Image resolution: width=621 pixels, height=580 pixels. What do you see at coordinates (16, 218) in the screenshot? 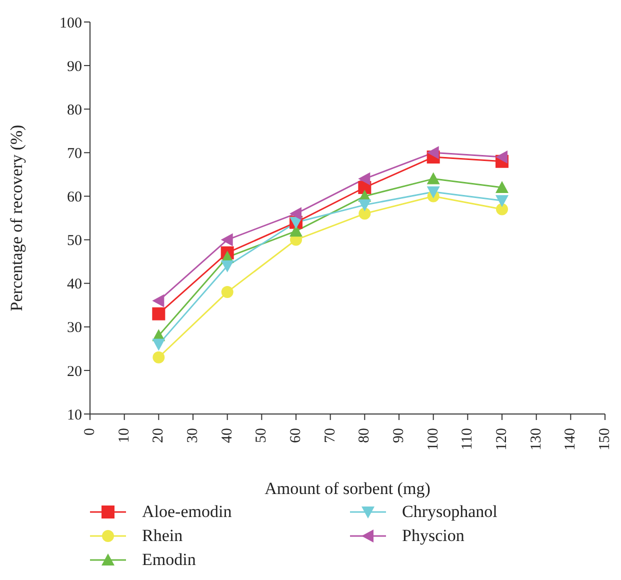
I see `y-axis-title: Percentage of recovery (%)` at bounding box center [16, 218].